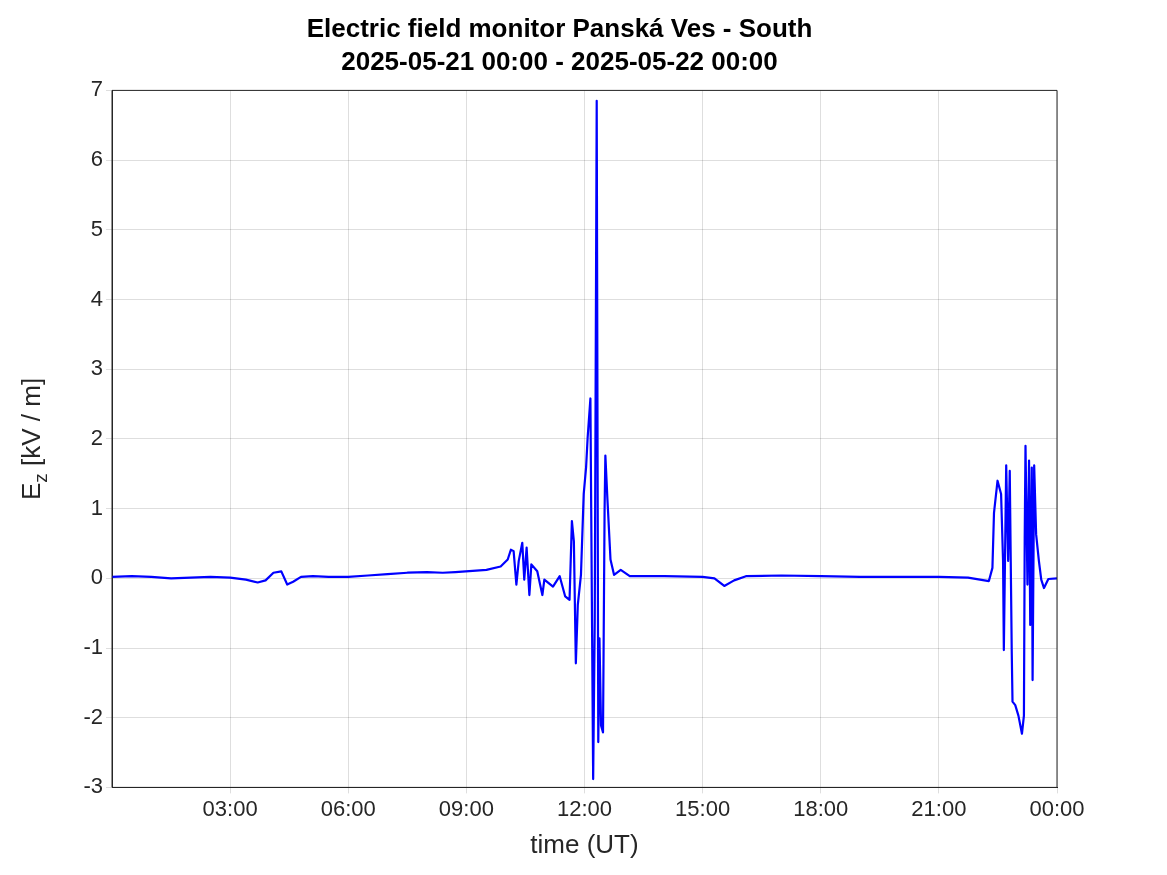  What do you see at coordinates (93, 716) in the screenshot?
I see `y-tick-label: -2` at bounding box center [93, 716].